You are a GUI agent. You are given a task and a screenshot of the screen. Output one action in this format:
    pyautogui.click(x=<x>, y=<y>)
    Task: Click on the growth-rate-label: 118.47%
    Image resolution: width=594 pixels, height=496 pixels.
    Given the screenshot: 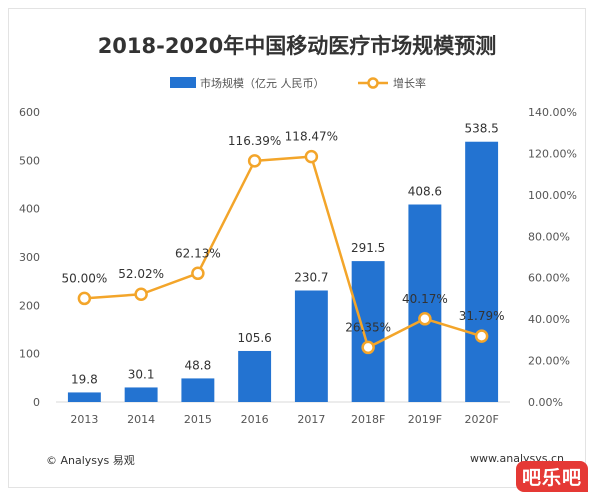 What is the action you would take?
    pyautogui.click(x=311, y=137)
    